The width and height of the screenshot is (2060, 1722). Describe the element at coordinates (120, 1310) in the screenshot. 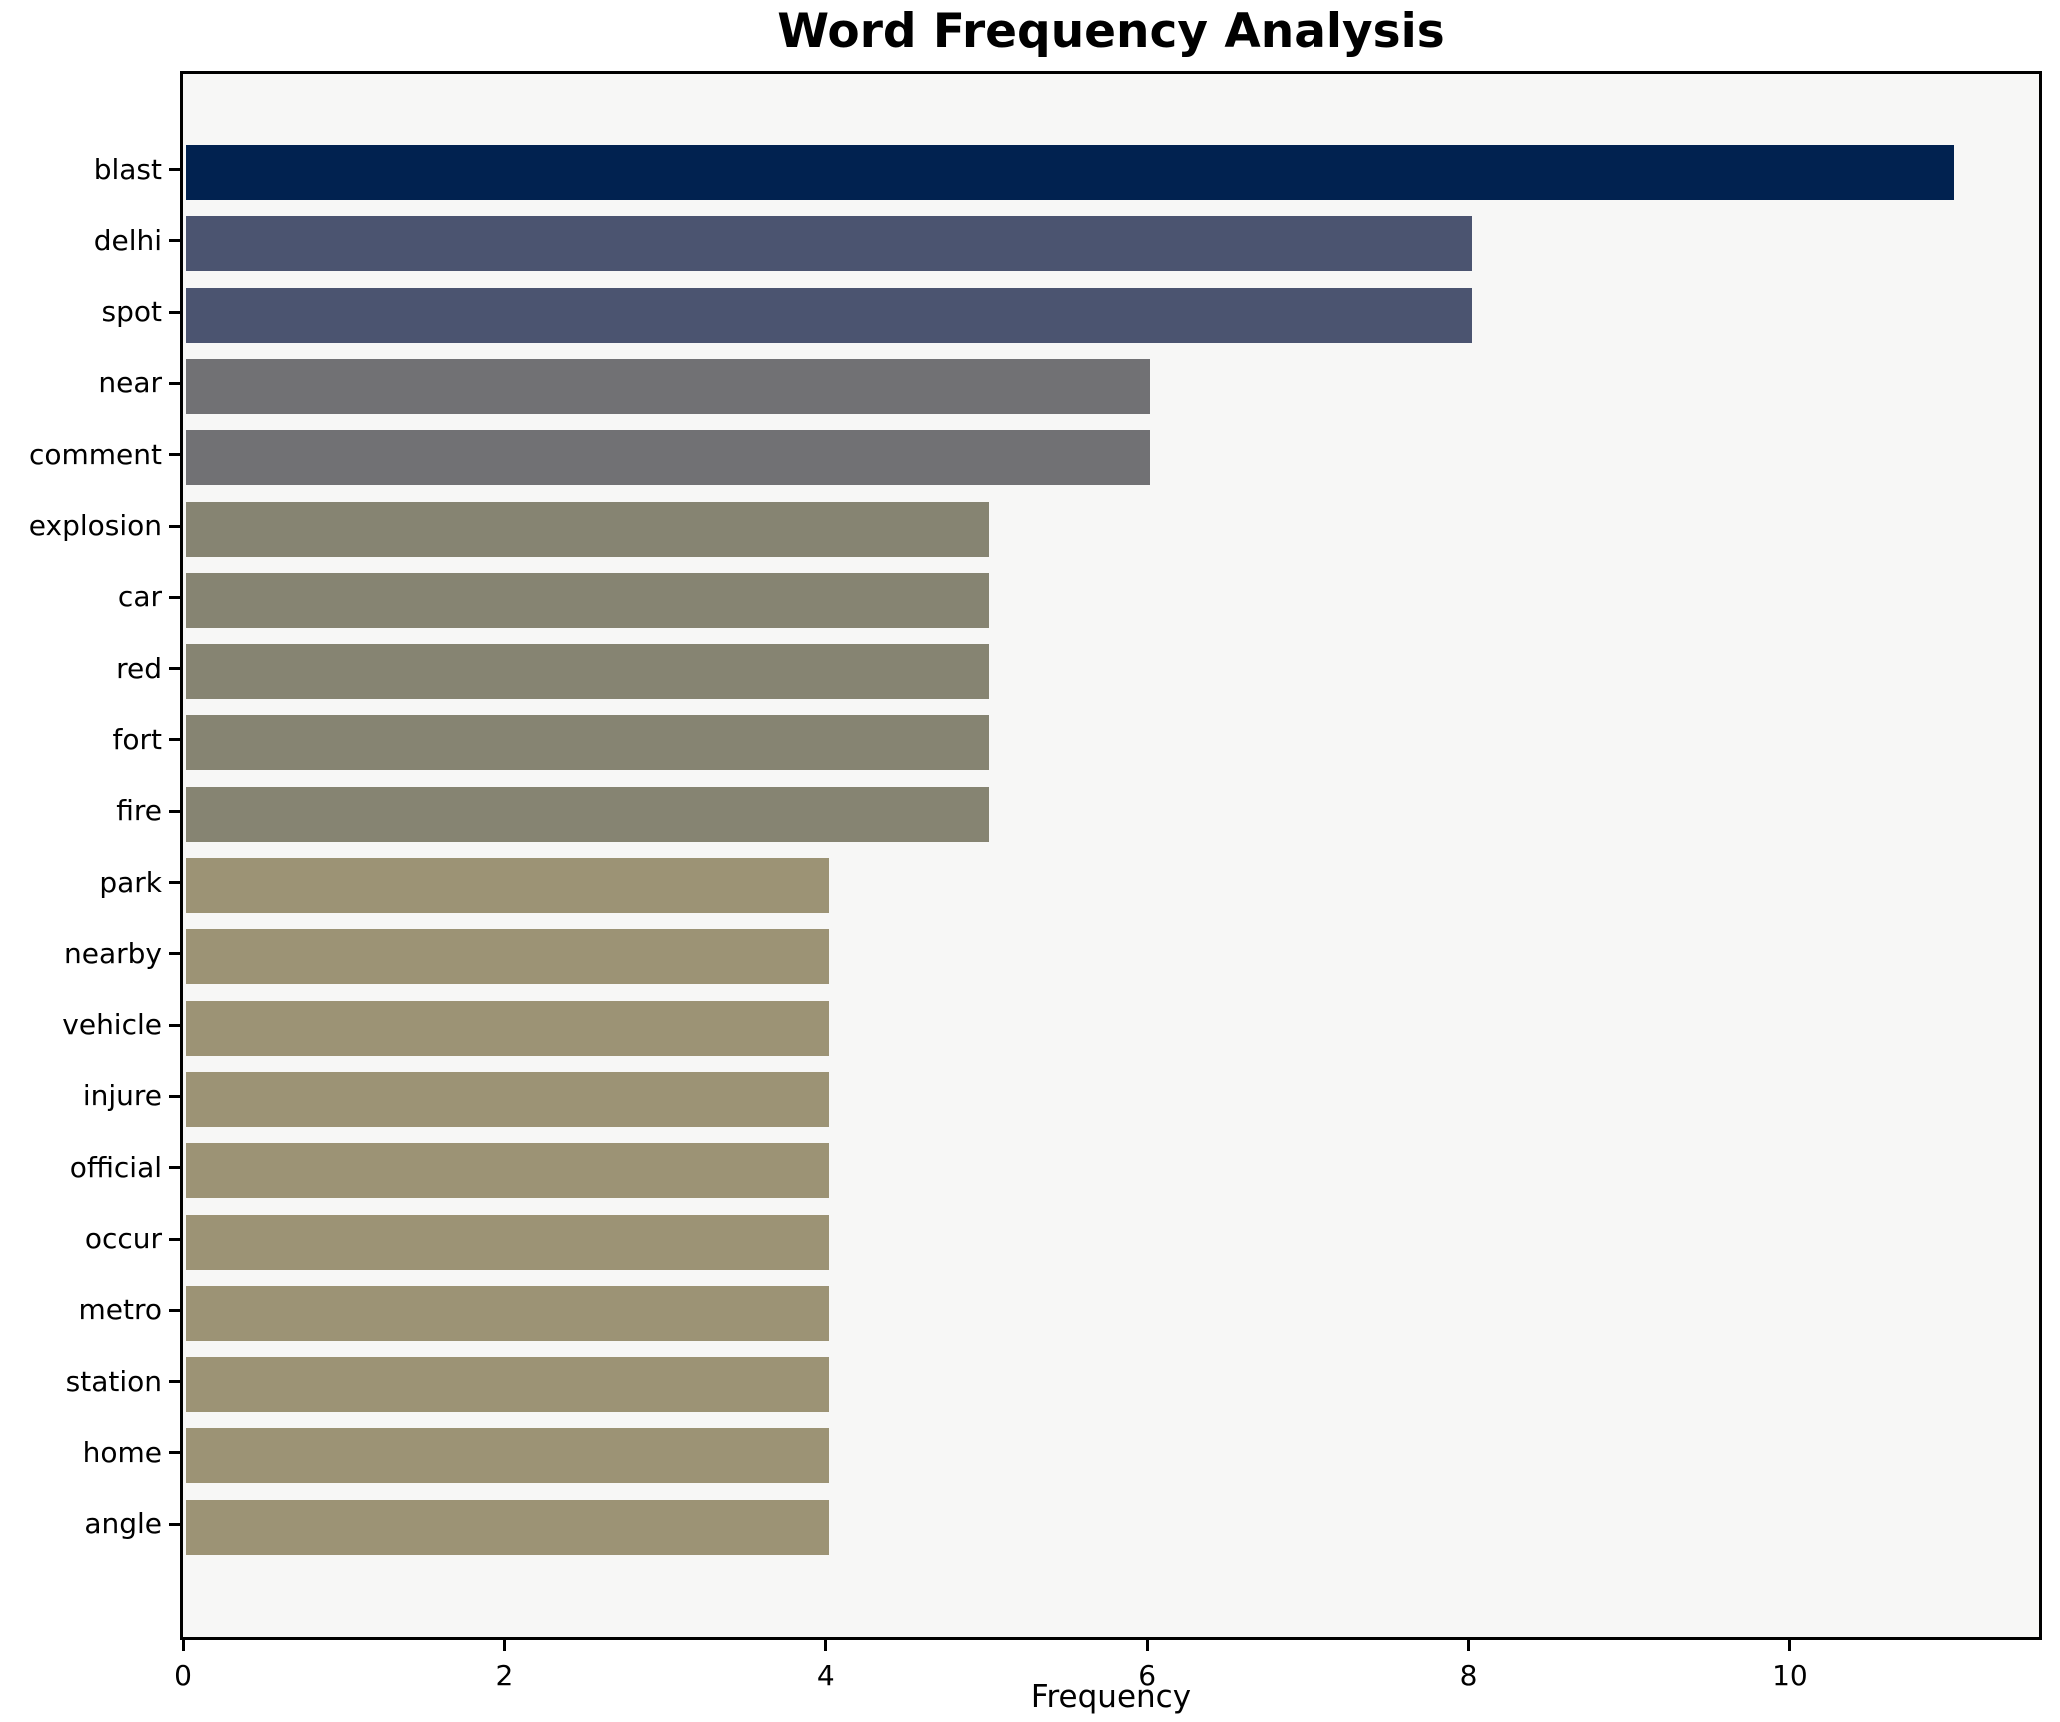

I see `y-label-metro: metro` at that location.